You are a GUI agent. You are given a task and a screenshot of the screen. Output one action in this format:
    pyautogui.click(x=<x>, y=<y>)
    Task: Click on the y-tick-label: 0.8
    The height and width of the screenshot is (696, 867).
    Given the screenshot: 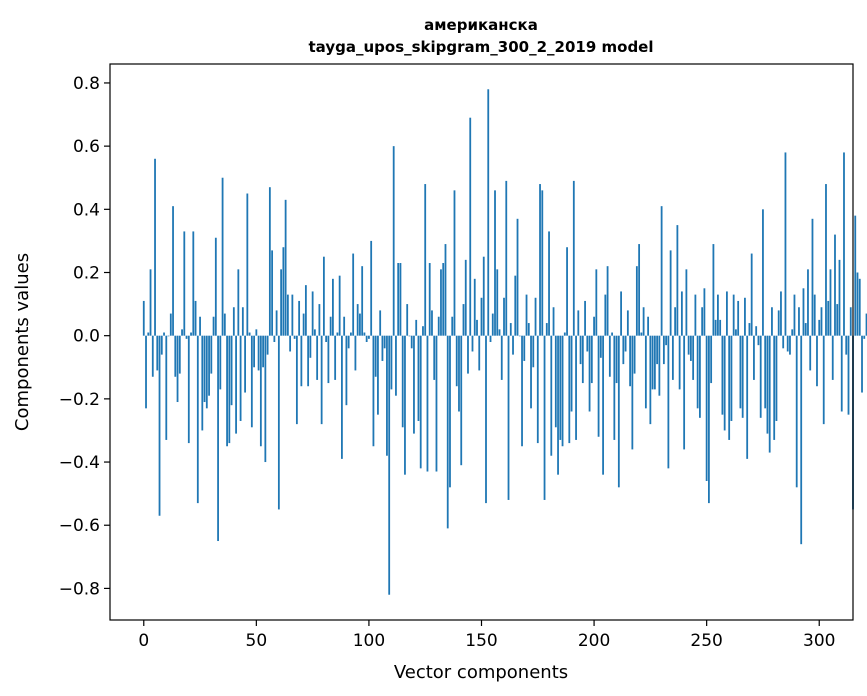 What is the action you would take?
    pyautogui.click(x=86, y=84)
    